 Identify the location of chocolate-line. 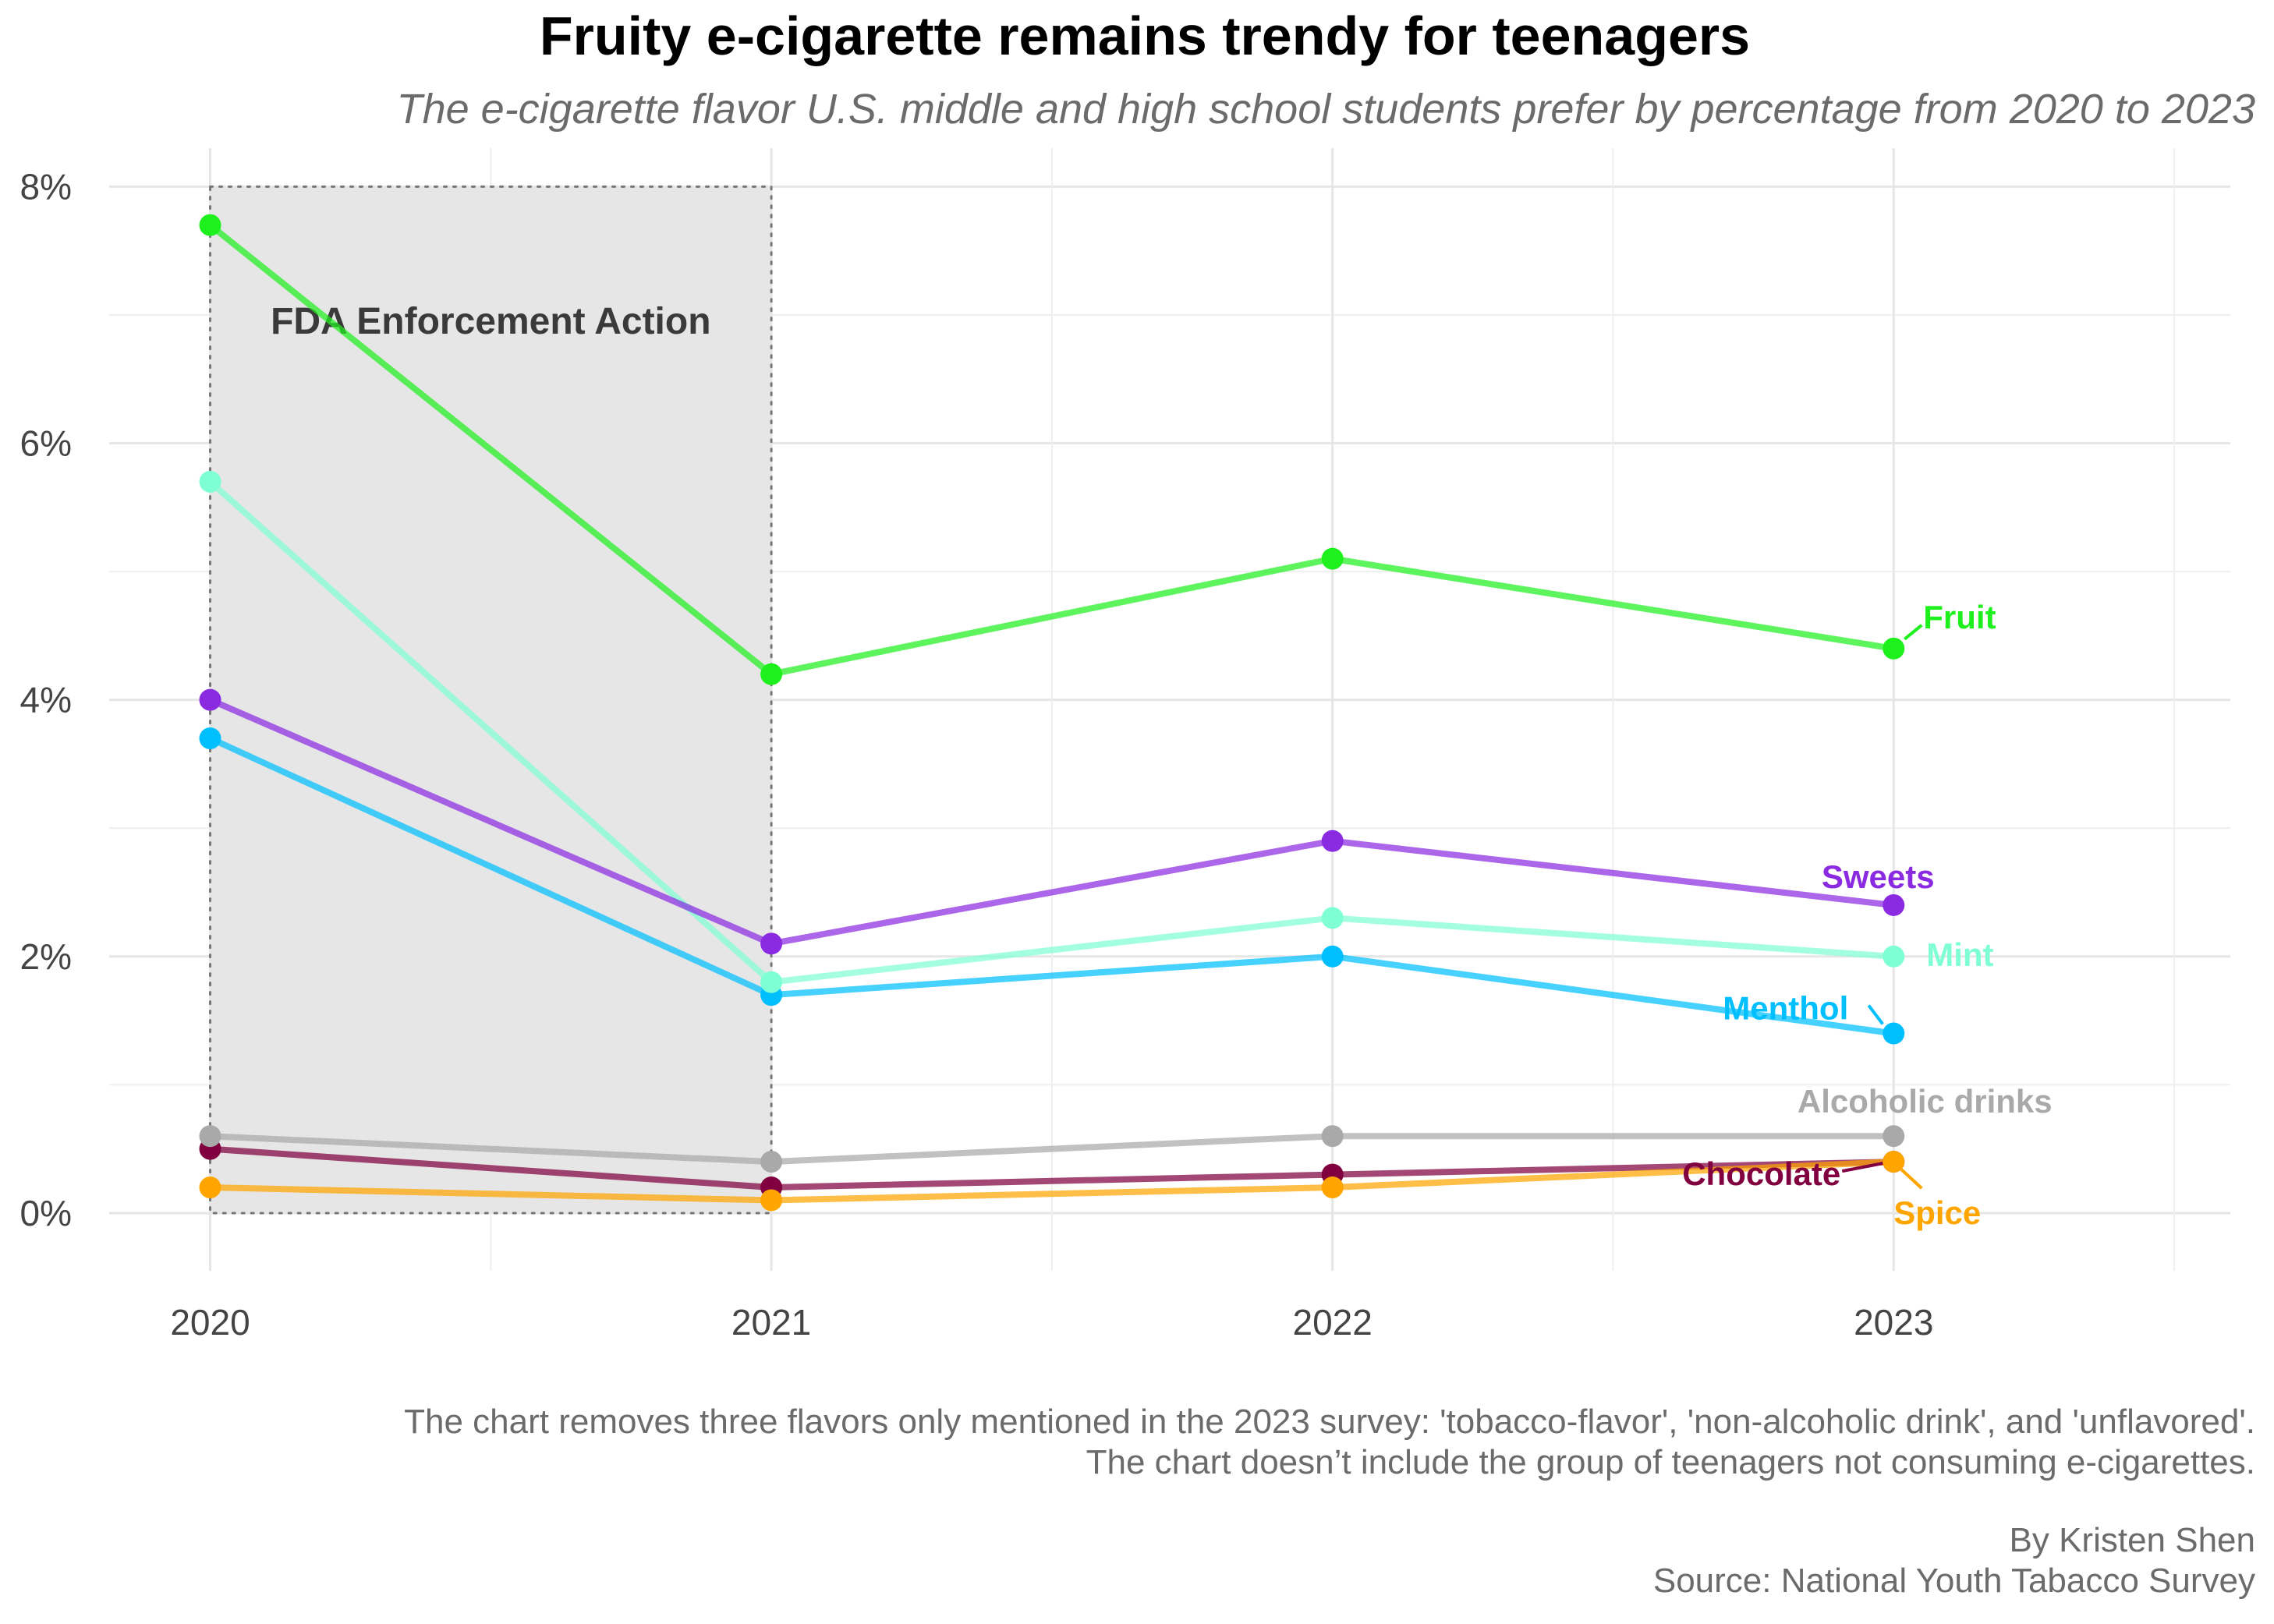
(1052, 1168).